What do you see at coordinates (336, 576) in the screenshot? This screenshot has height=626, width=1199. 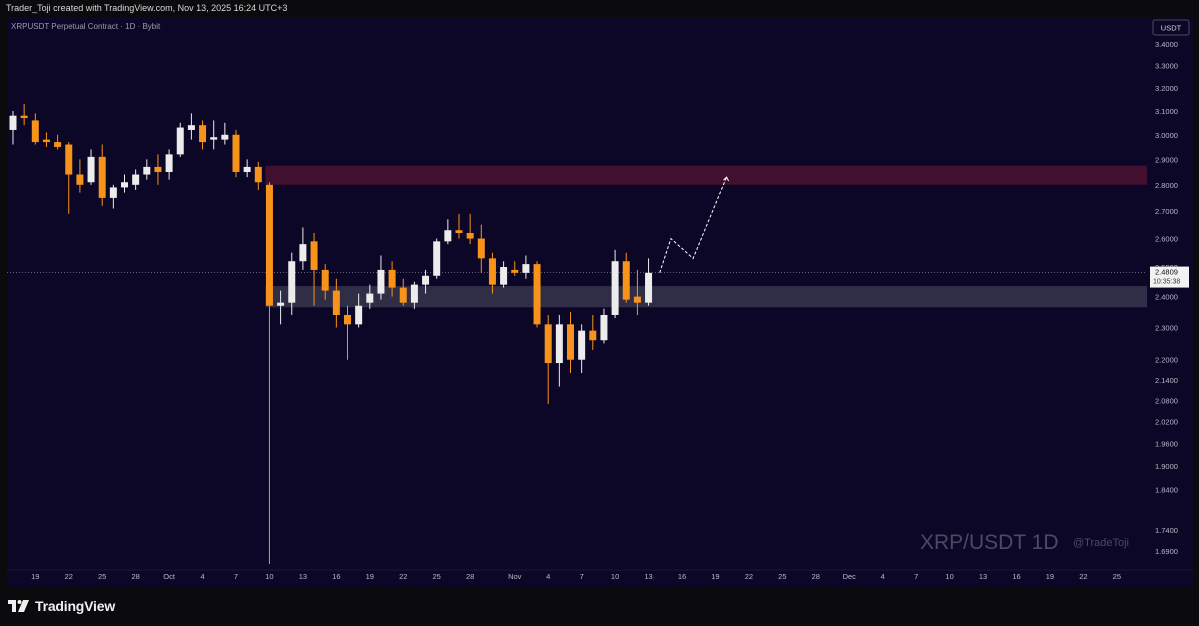 I see `x-tick-label: 16` at bounding box center [336, 576].